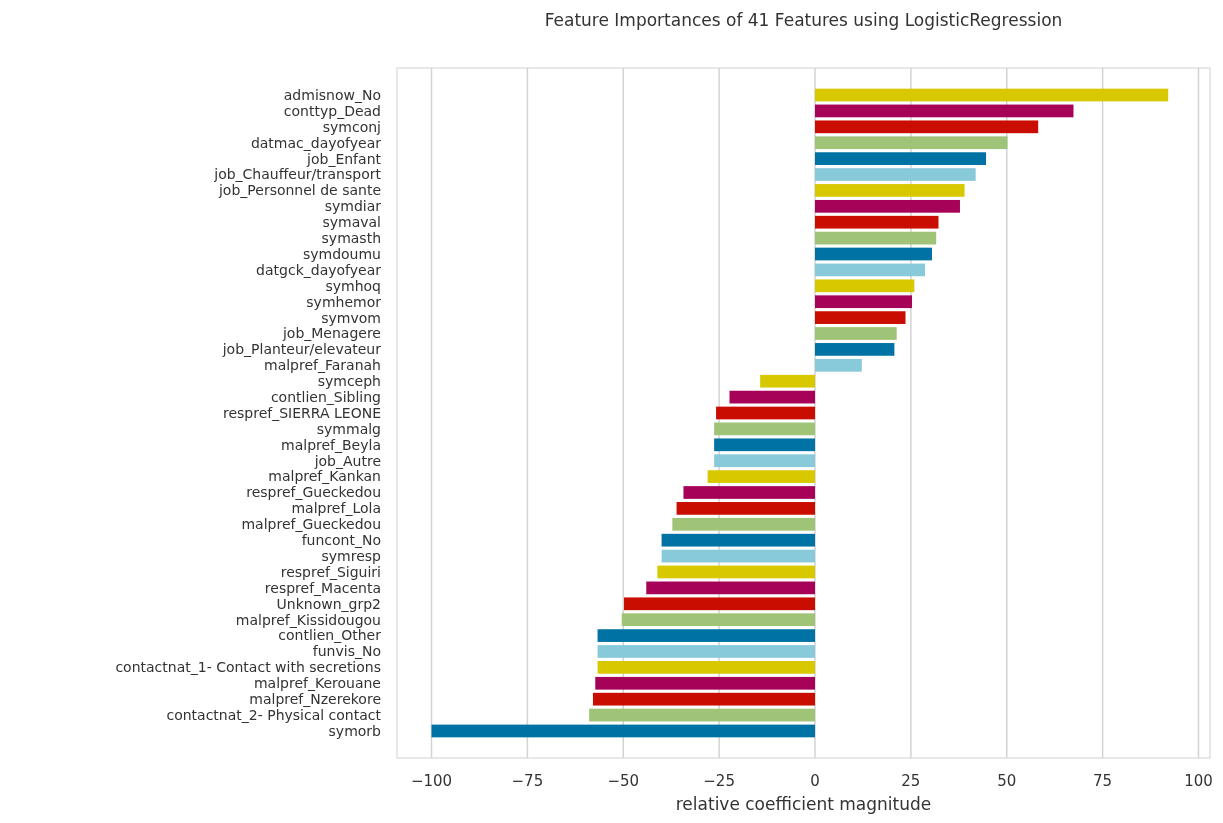  I want to click on y-tick-label: respref_Macenta, so click(322, 587).